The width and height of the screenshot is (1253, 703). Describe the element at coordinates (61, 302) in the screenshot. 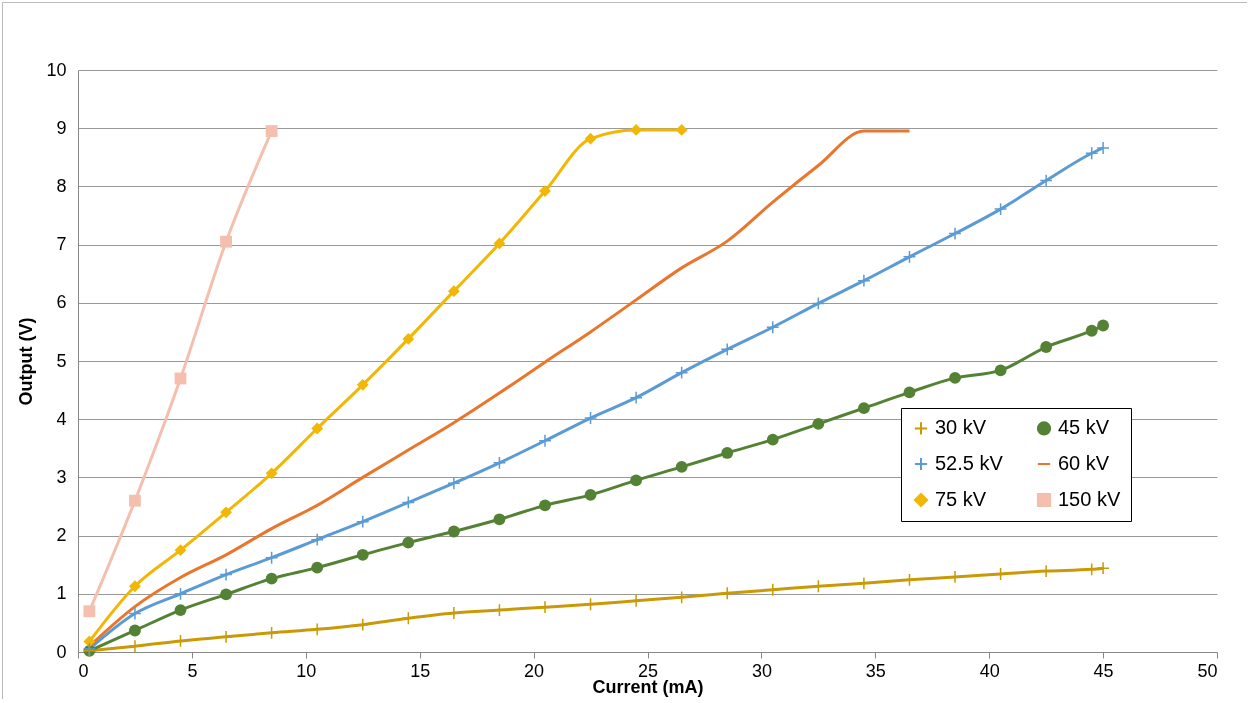

I see `y-tick-label: 6` at that location.